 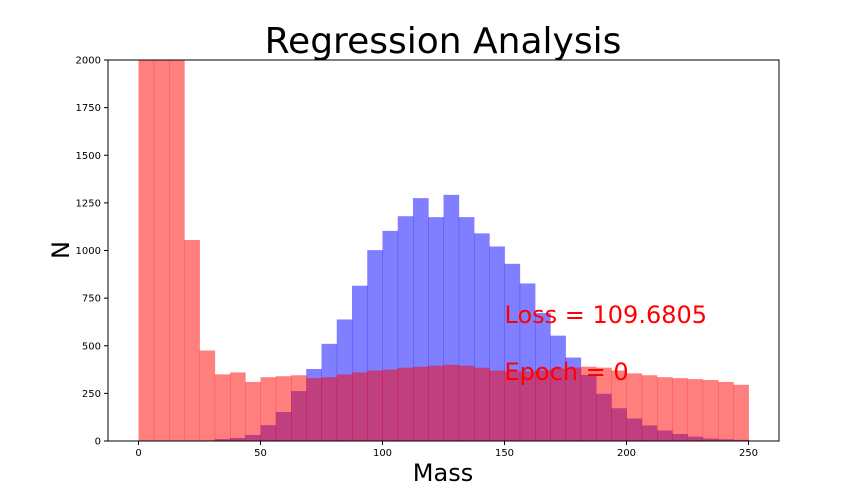 I want to click on histogram-bar-s1-b24, so click(x=512, y=406).